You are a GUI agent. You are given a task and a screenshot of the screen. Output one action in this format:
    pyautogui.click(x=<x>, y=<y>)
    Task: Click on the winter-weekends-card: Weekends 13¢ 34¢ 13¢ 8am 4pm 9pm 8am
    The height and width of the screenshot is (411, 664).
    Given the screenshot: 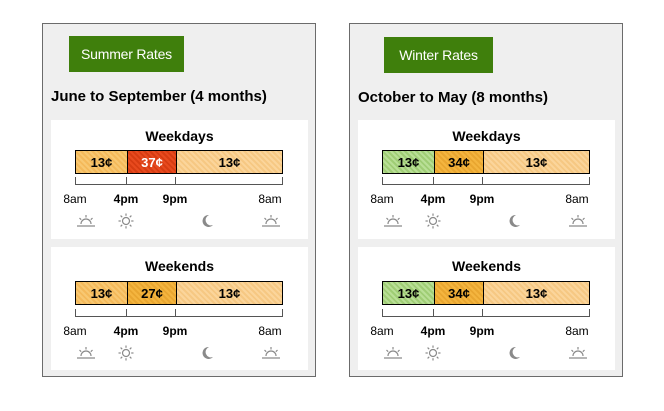 What is the action you would take?
    pyautogui.click(x=486, y=308)
    